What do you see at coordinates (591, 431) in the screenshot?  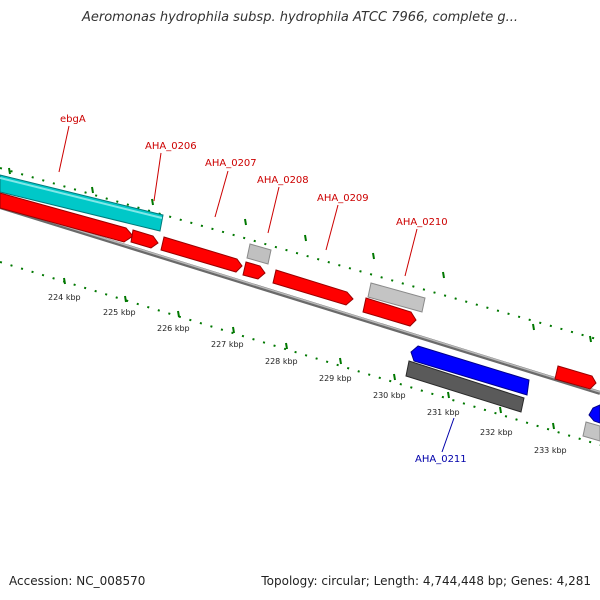 I see `feature-other-edge` at bounding box center [591, 431].